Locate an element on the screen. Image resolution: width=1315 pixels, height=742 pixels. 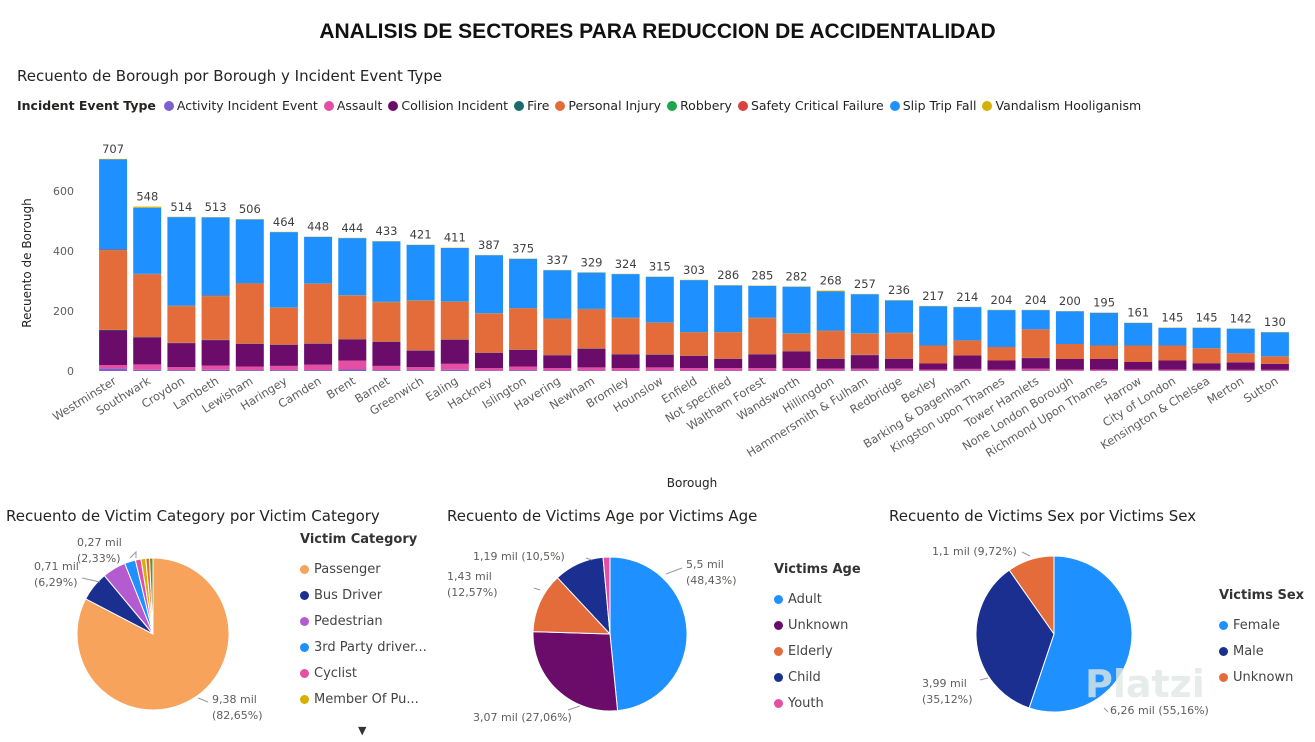
legend-item-adult: Adult is located at coordinates (817, 599).